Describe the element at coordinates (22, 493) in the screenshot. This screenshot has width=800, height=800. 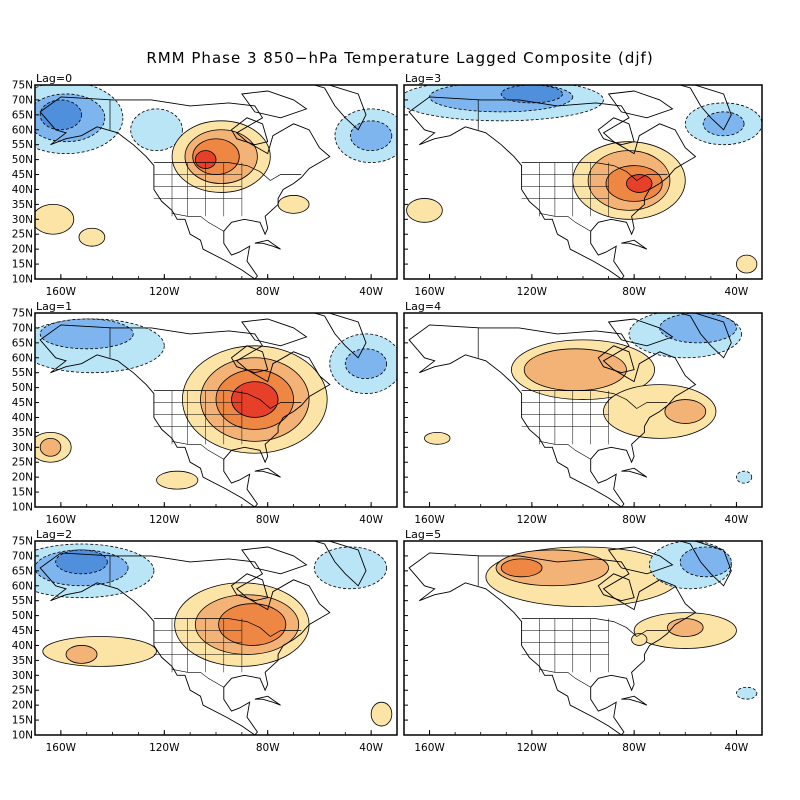
I see `y-tick-label: 15N` at that location.